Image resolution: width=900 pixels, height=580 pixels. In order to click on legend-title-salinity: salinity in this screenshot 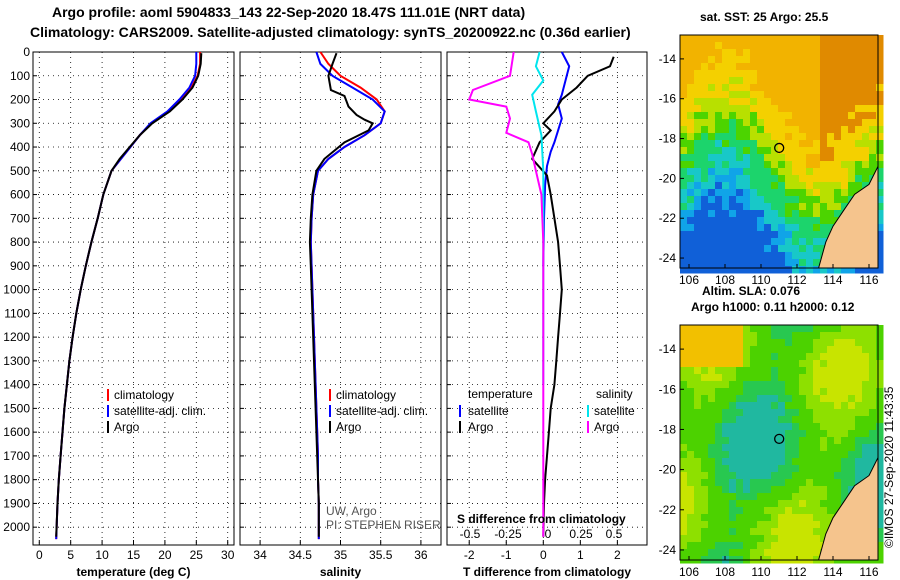, I will do `click(614, 394)`.